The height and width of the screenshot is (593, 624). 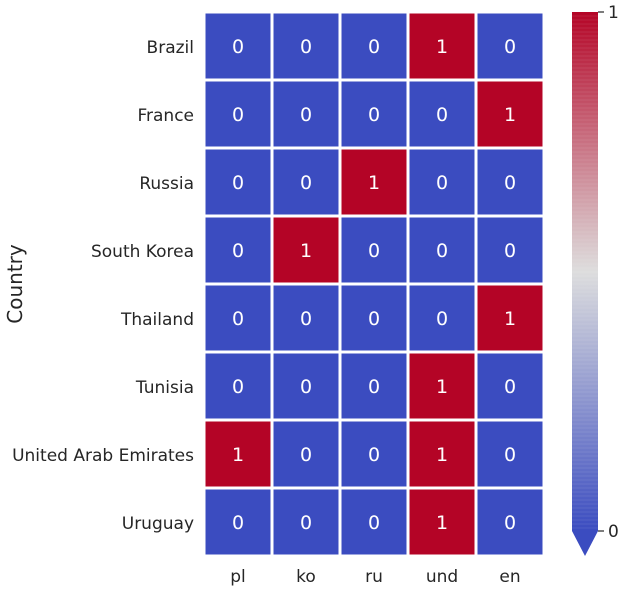 I want to click on x-tick-labels: pl ko ru und en, so click(x=375, y=577).